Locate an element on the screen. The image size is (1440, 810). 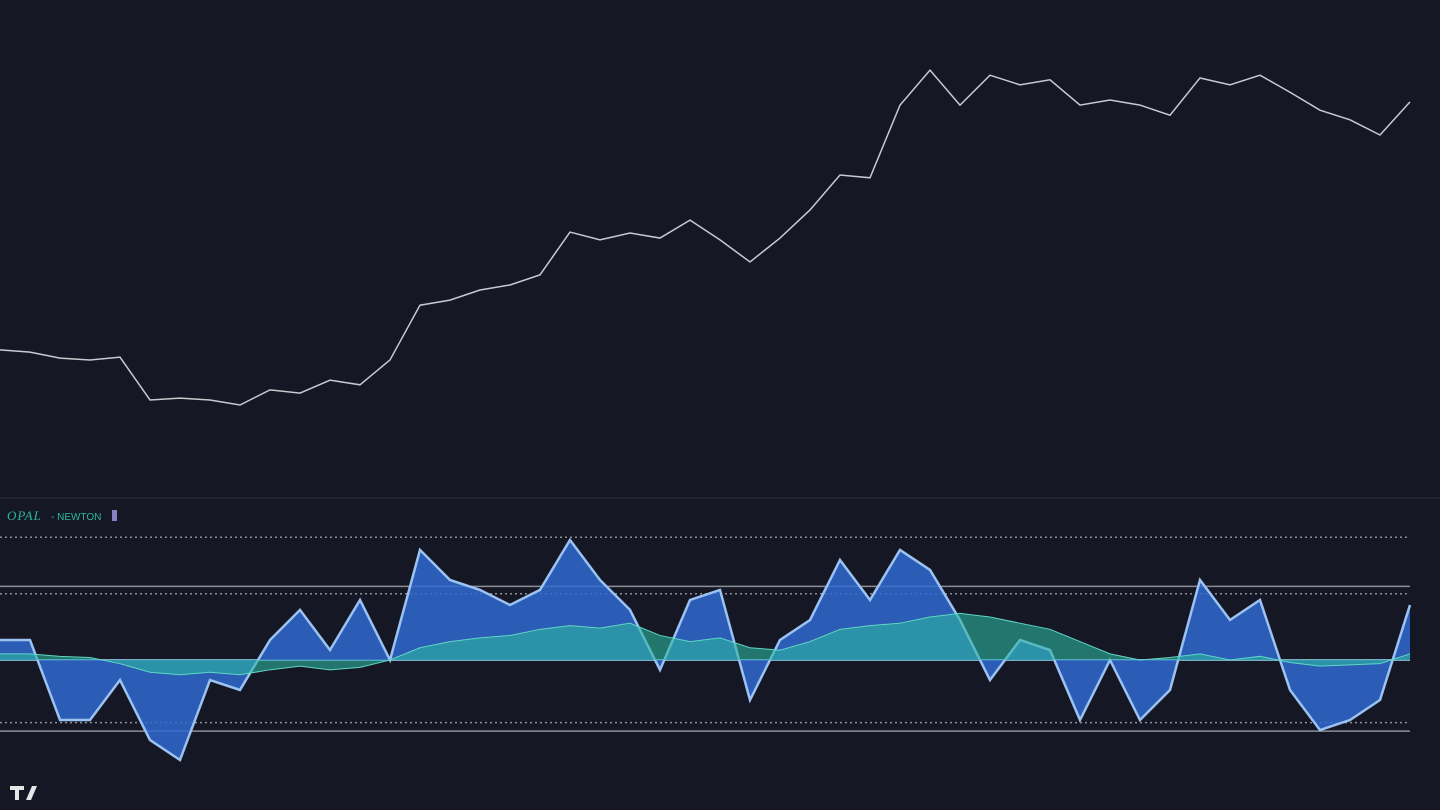
logo is located at coordinates (23, 793).